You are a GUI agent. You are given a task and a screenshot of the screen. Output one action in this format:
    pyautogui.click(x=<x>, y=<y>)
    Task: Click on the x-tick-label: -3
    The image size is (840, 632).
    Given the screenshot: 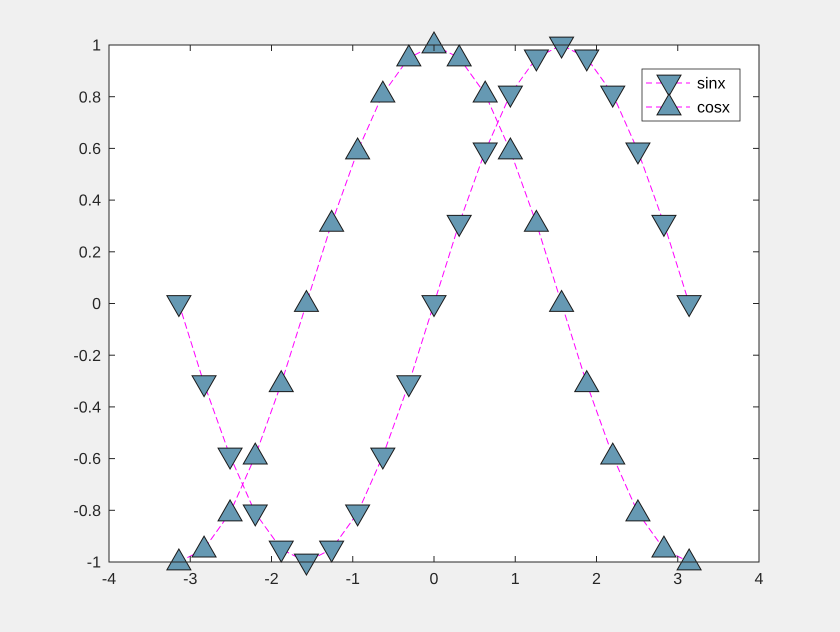 What is the action you would take?
    pyautogui.click(x=190, y=579)
    